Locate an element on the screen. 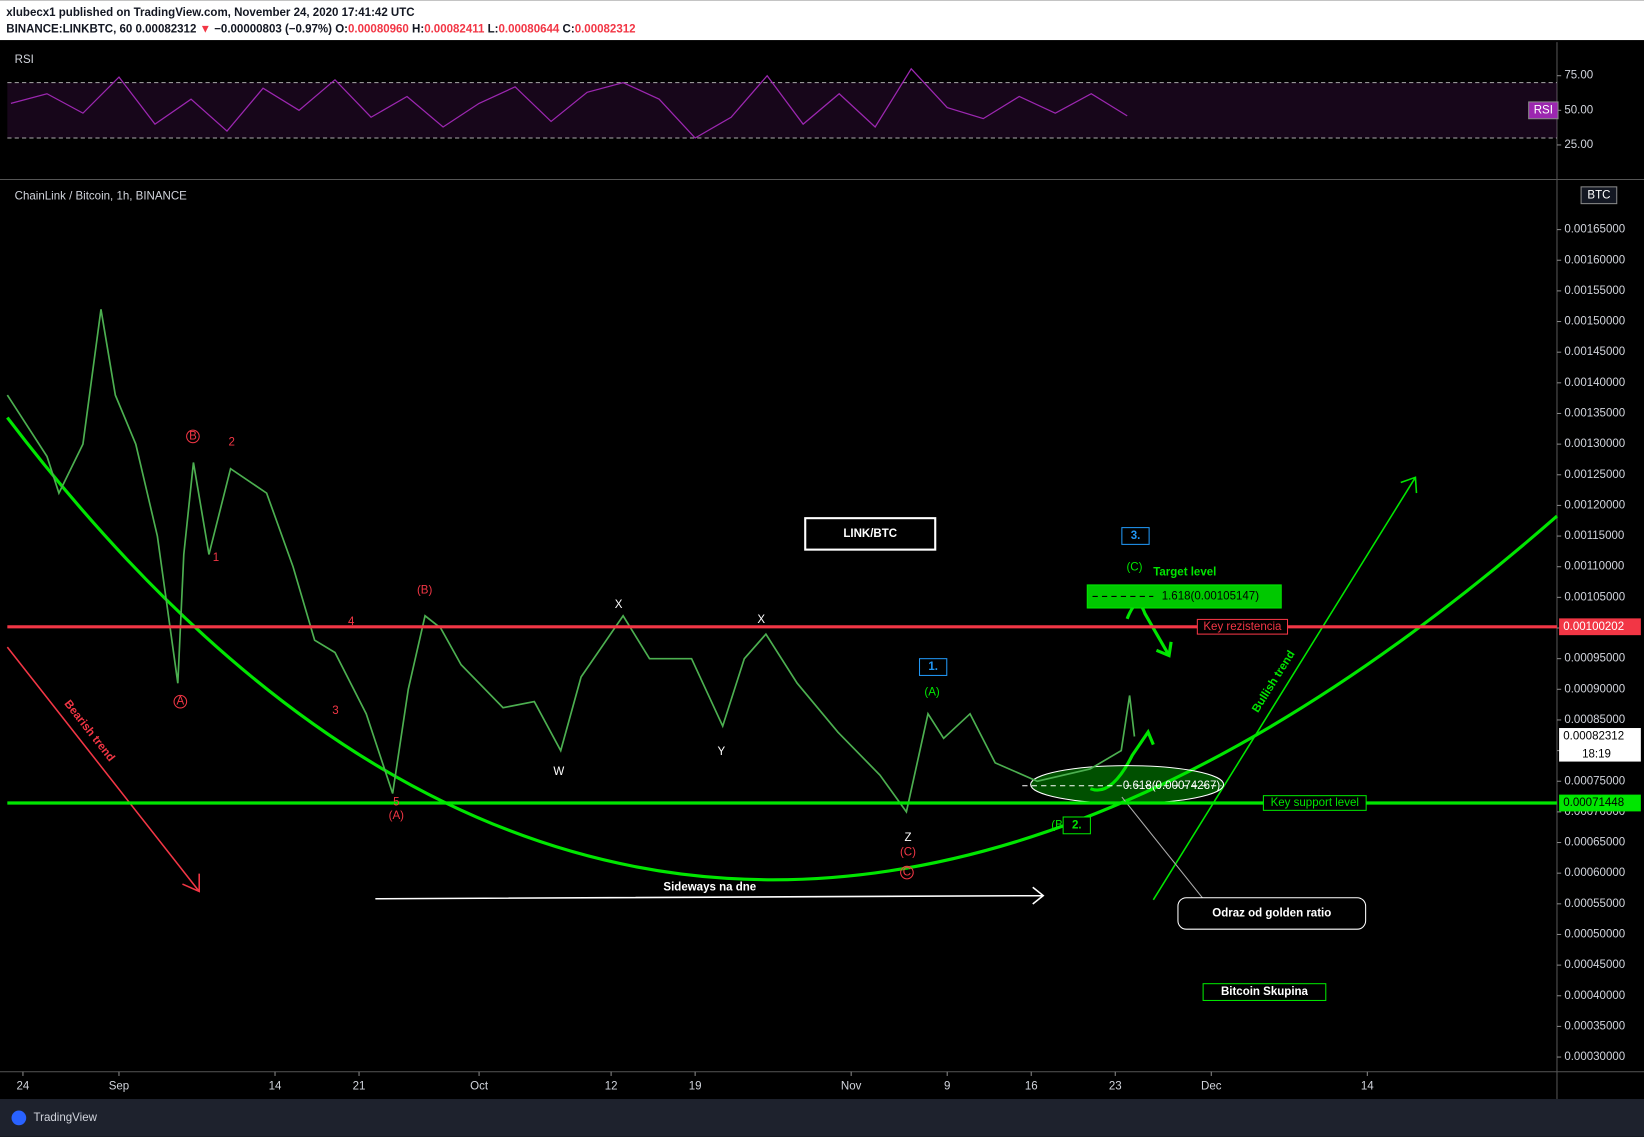  x-tick-label: 19 is located at coordinates (695, 1086).